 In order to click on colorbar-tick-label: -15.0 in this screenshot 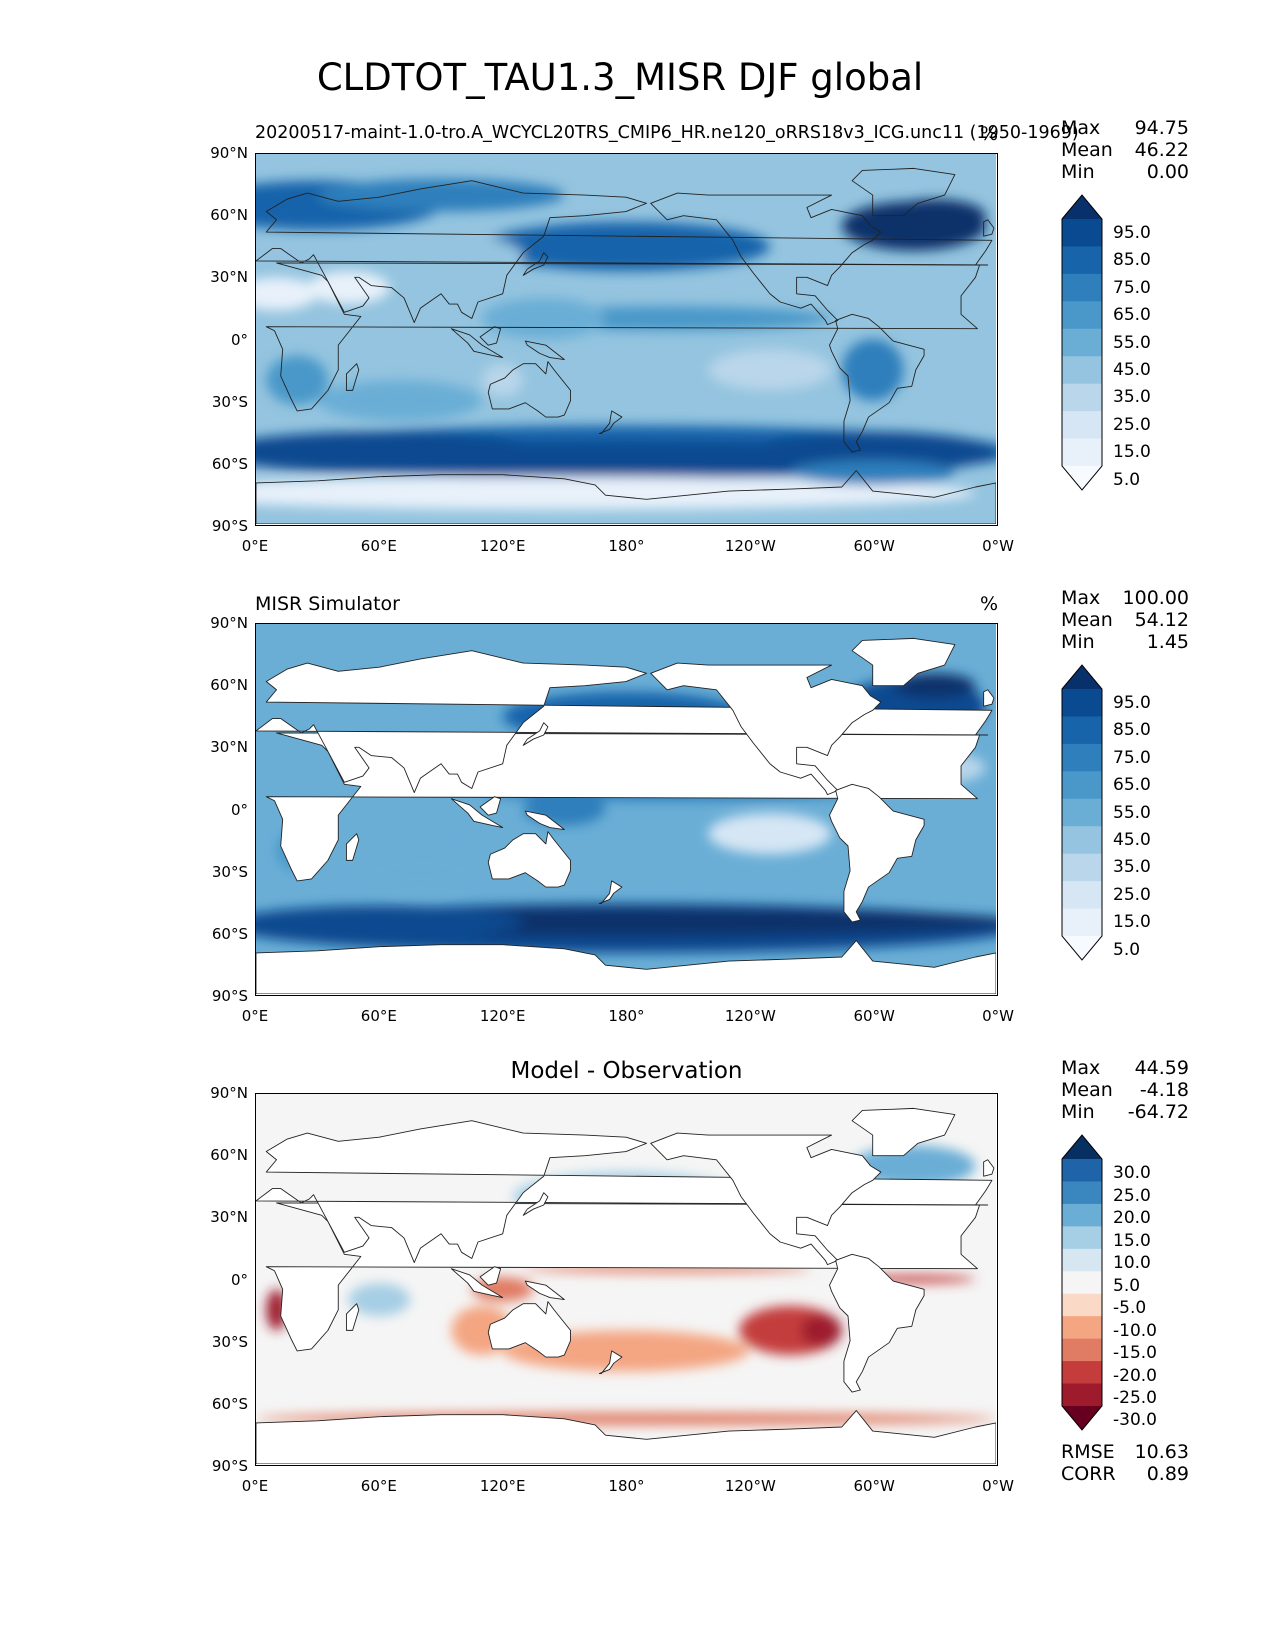, I will do `click(1135, 1353)`.